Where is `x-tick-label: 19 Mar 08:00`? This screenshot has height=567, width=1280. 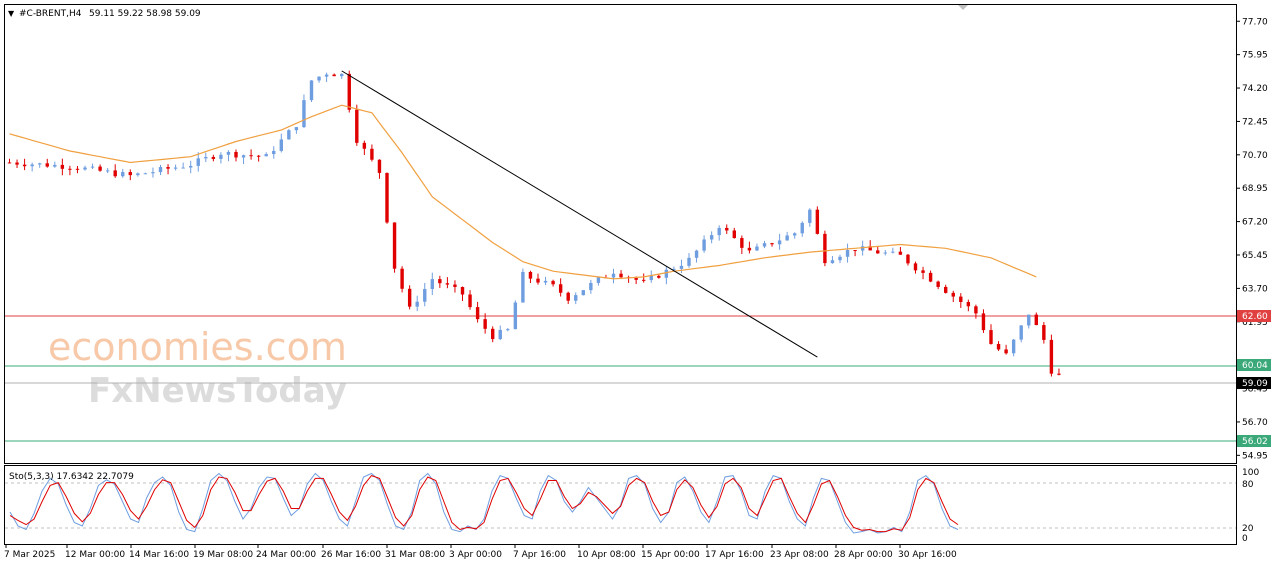
x-tick-label: 19 Mar 08:00 is located at coordinates (223, 555).